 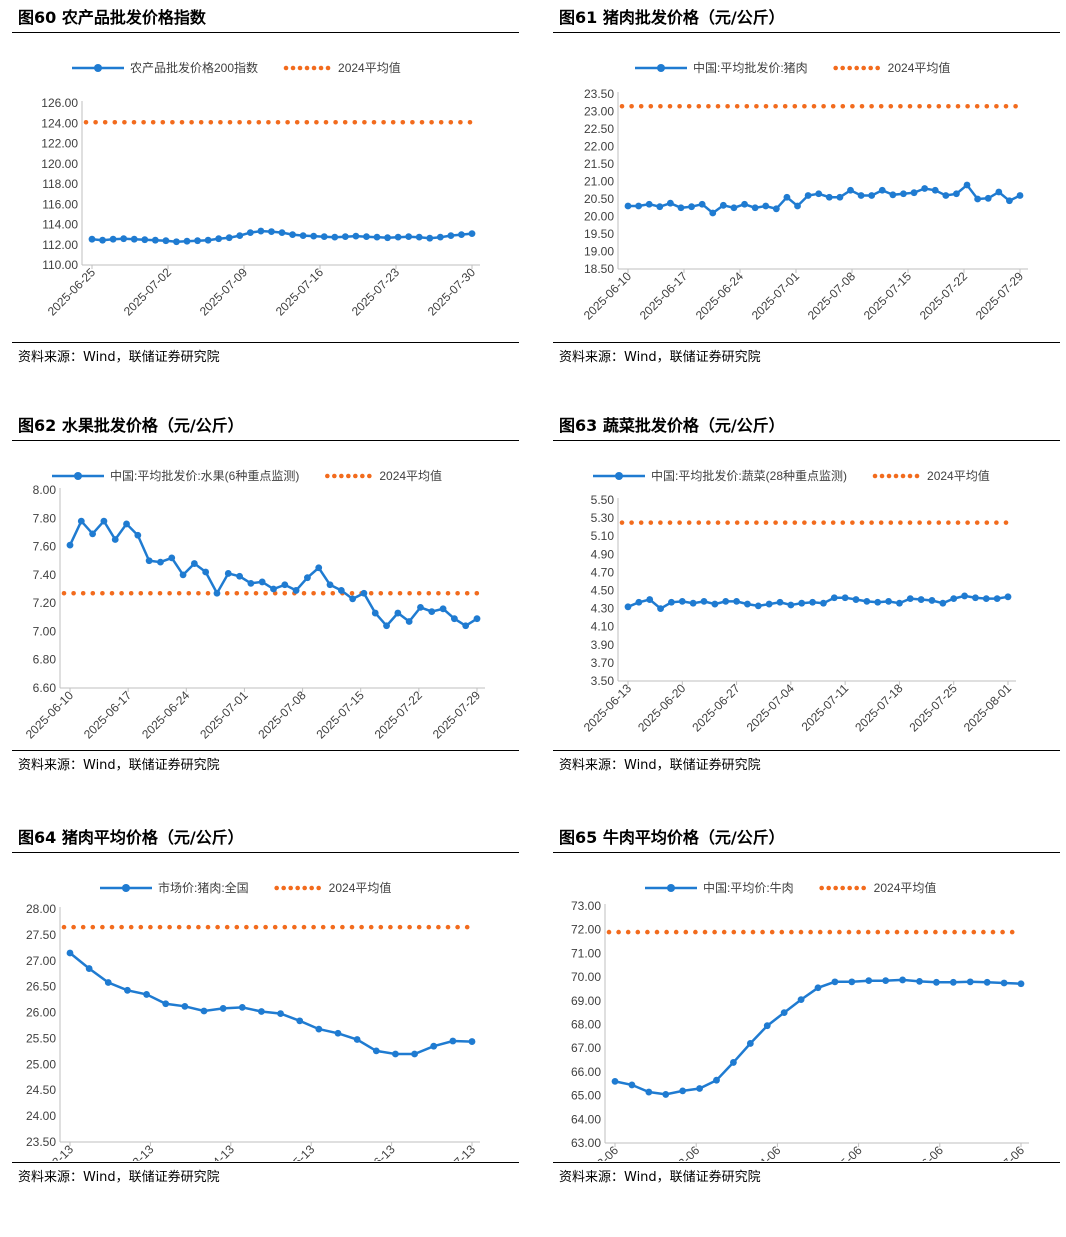 What do you see at coordinates (586, 906) in the screenshot?
I see `y-tick-label: 73.00` at bounding box center [586, 906].